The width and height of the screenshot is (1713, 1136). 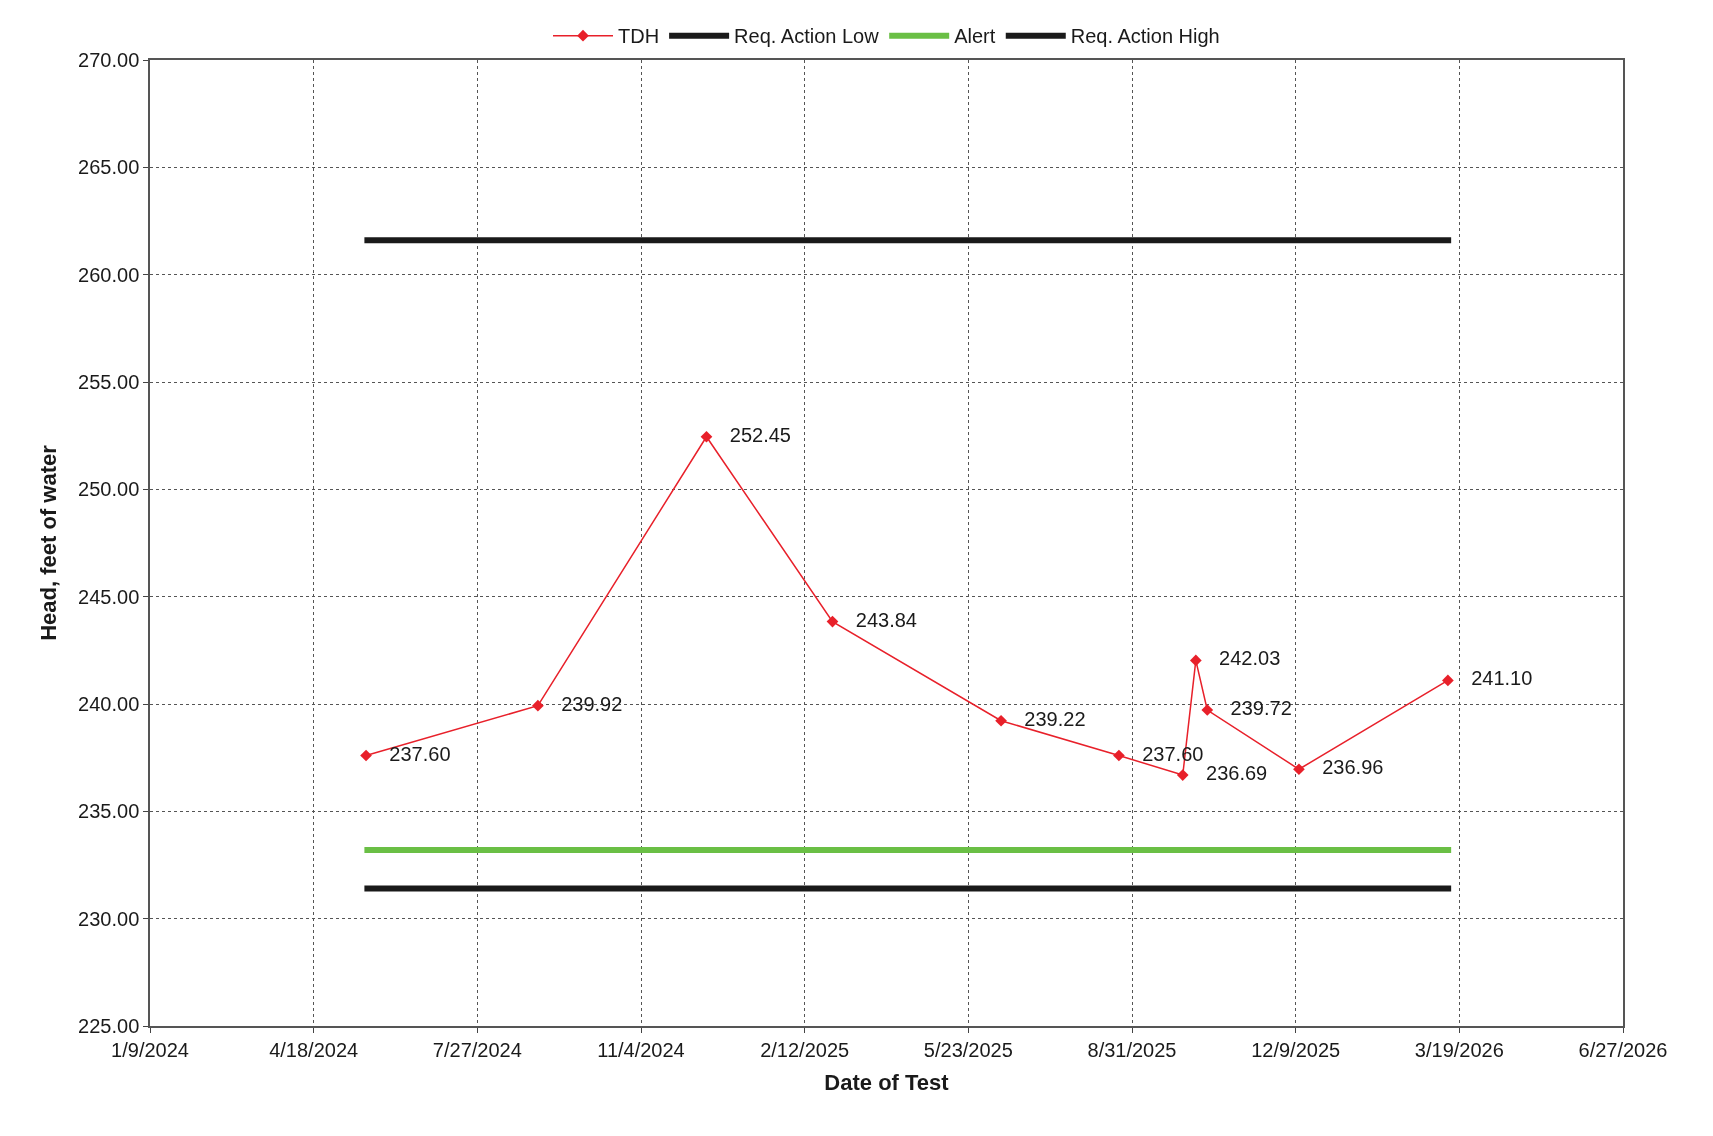 I want to click on y-tick-label: 235.00, so click(x=109, y=811).